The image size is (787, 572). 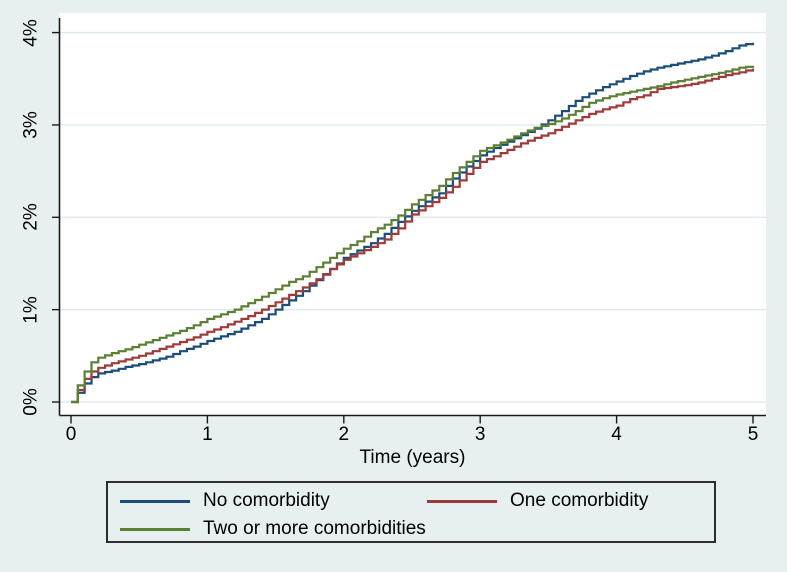 I want to click on y-tick-label-2: 2%, so click(x=31, y=217).